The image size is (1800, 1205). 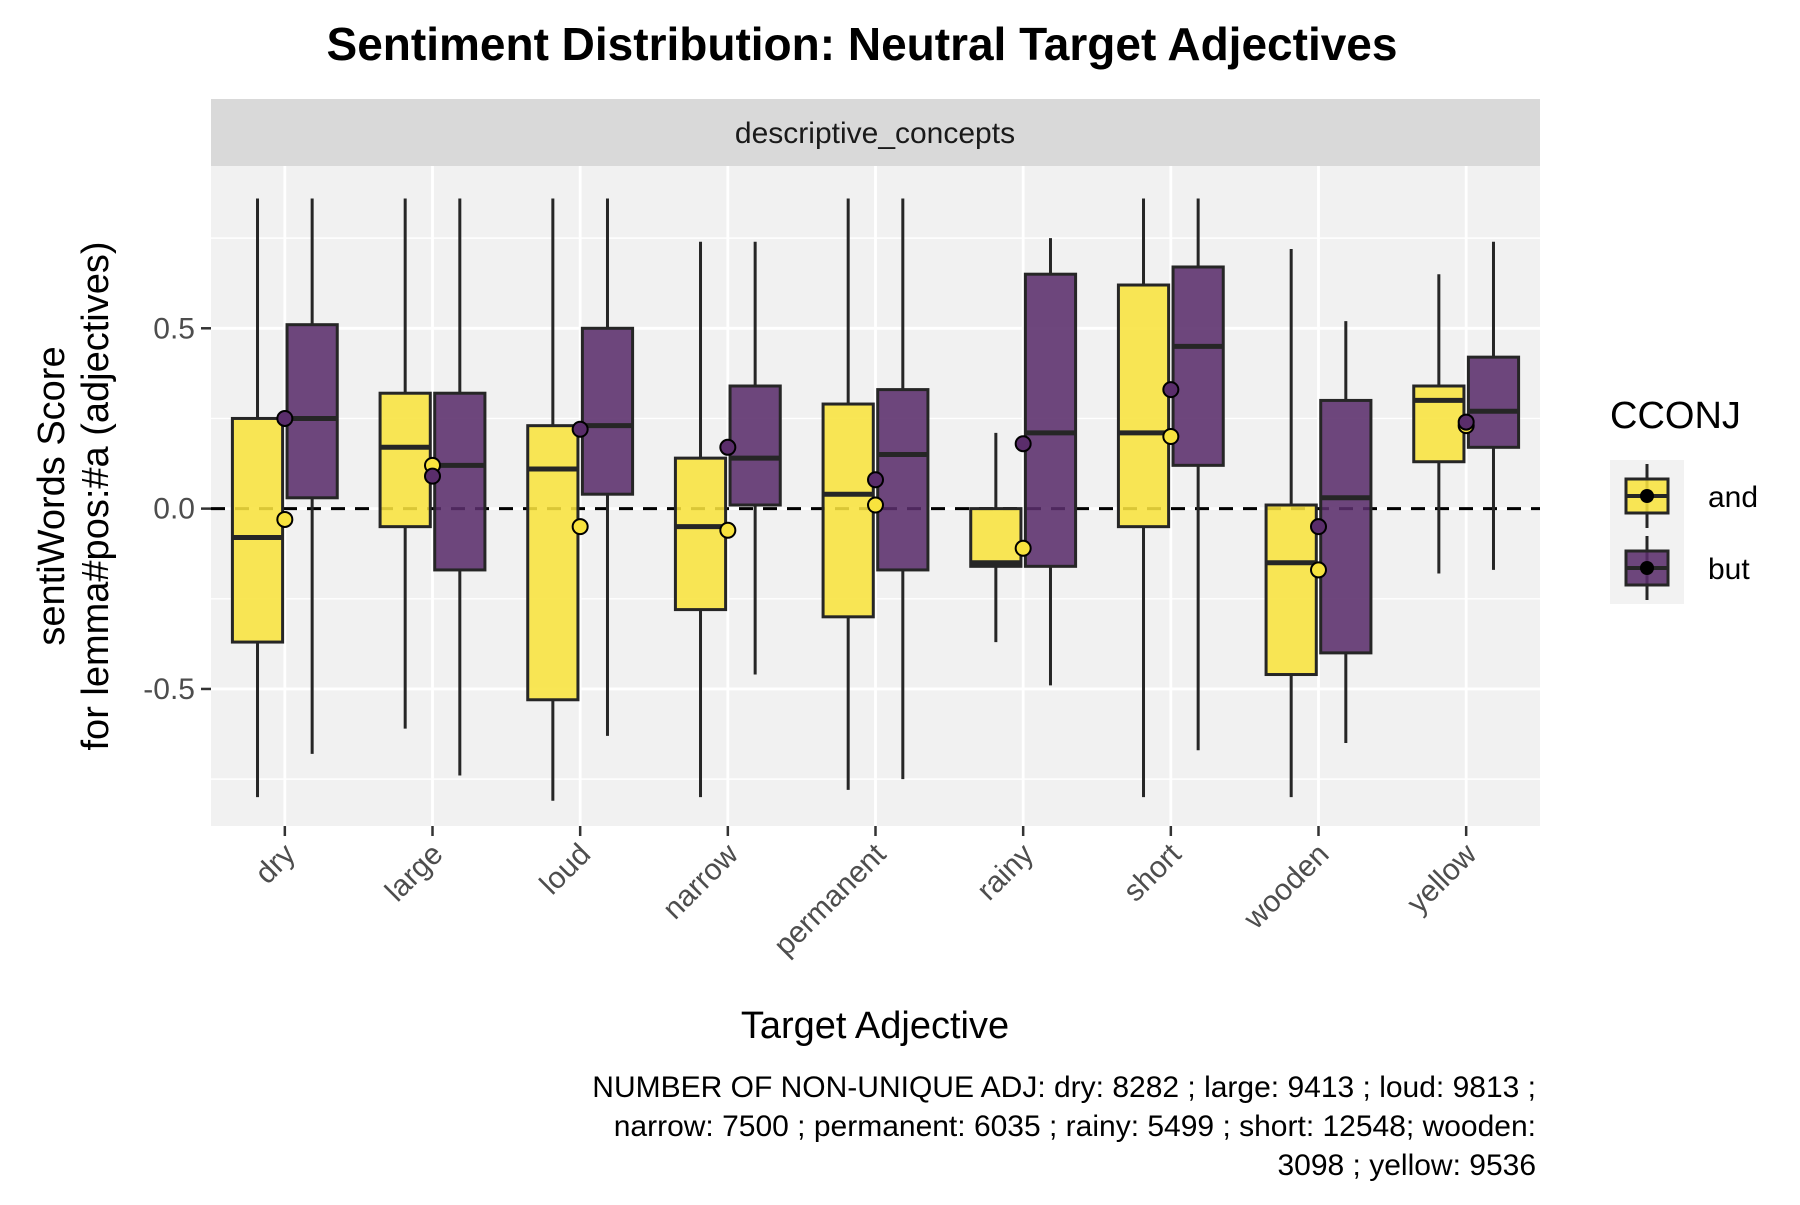 I want to click on caption-line-3: 3098 ; yellow: 9536, so click(x=1406, y=1165).